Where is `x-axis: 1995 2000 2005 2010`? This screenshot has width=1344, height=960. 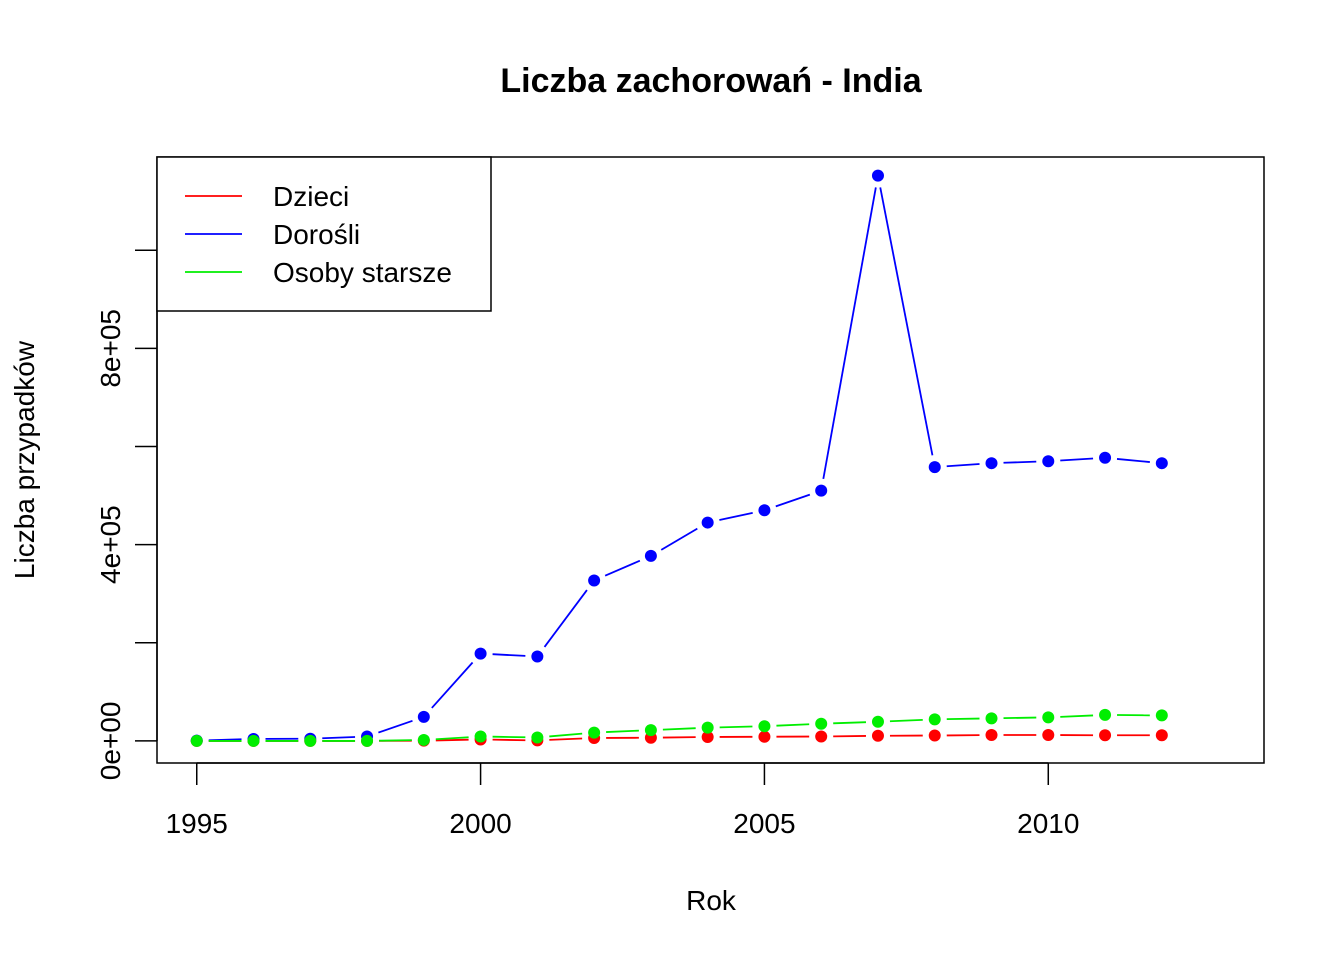 x-axis: 1995 2000 2005 2010 is located at coordinates (622, 800).